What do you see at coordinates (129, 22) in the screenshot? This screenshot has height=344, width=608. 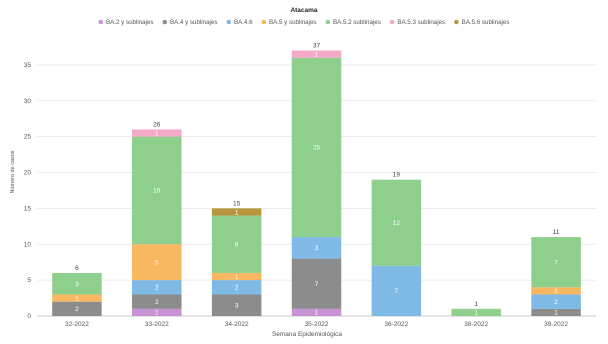 I see `legend-label: BA.2 y sublinajes` at bounding box center [129, 22].